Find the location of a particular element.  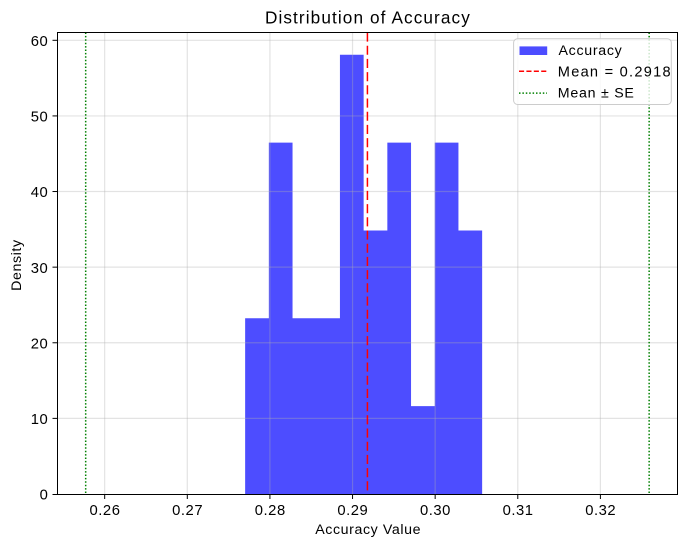

svg-text: 10 is located at coordinates (40, 420).